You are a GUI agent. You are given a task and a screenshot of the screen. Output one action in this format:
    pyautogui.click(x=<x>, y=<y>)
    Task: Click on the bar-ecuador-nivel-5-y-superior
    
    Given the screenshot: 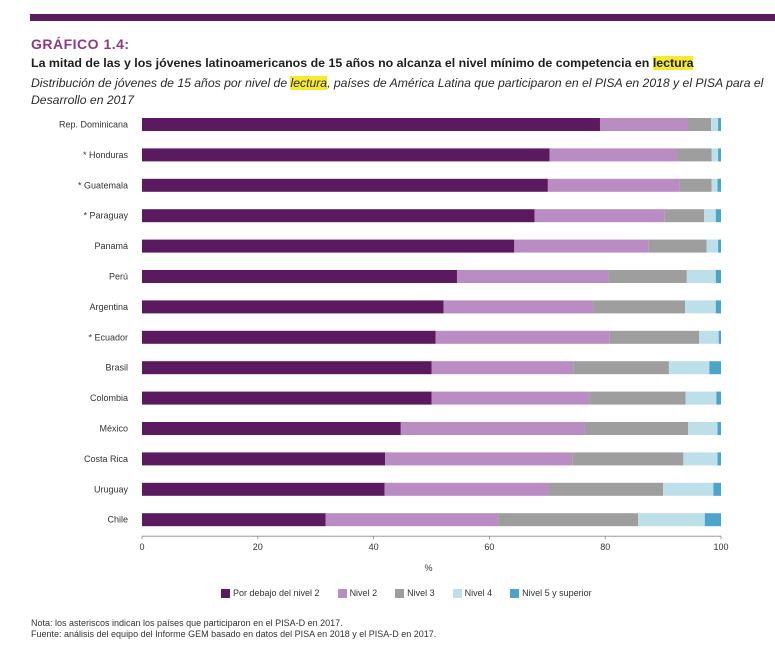 What is the action you would take?
    pyautogui.click(x=719, y=337)
    